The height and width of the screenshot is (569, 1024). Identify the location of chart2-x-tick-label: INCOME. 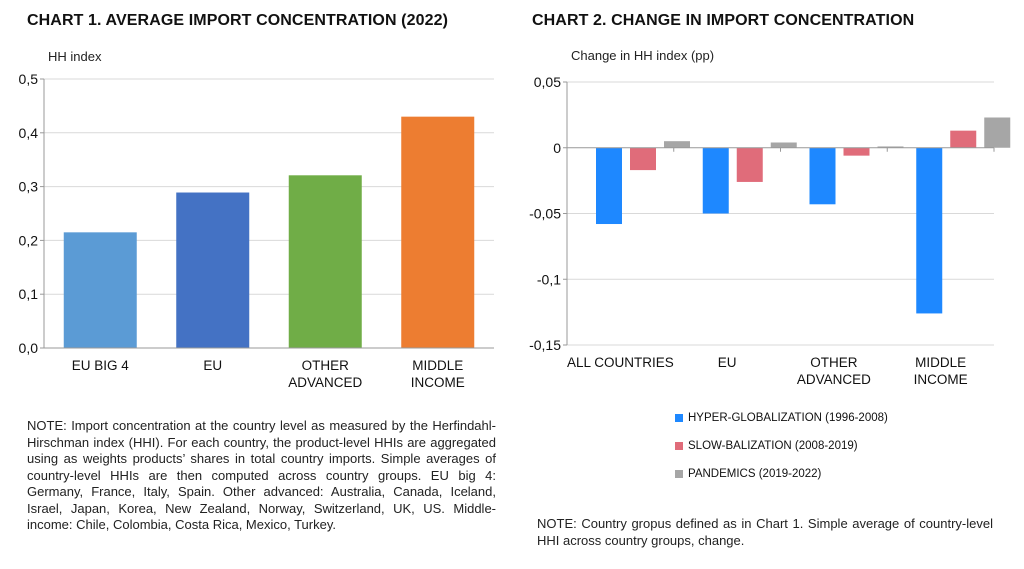
(941, 379).